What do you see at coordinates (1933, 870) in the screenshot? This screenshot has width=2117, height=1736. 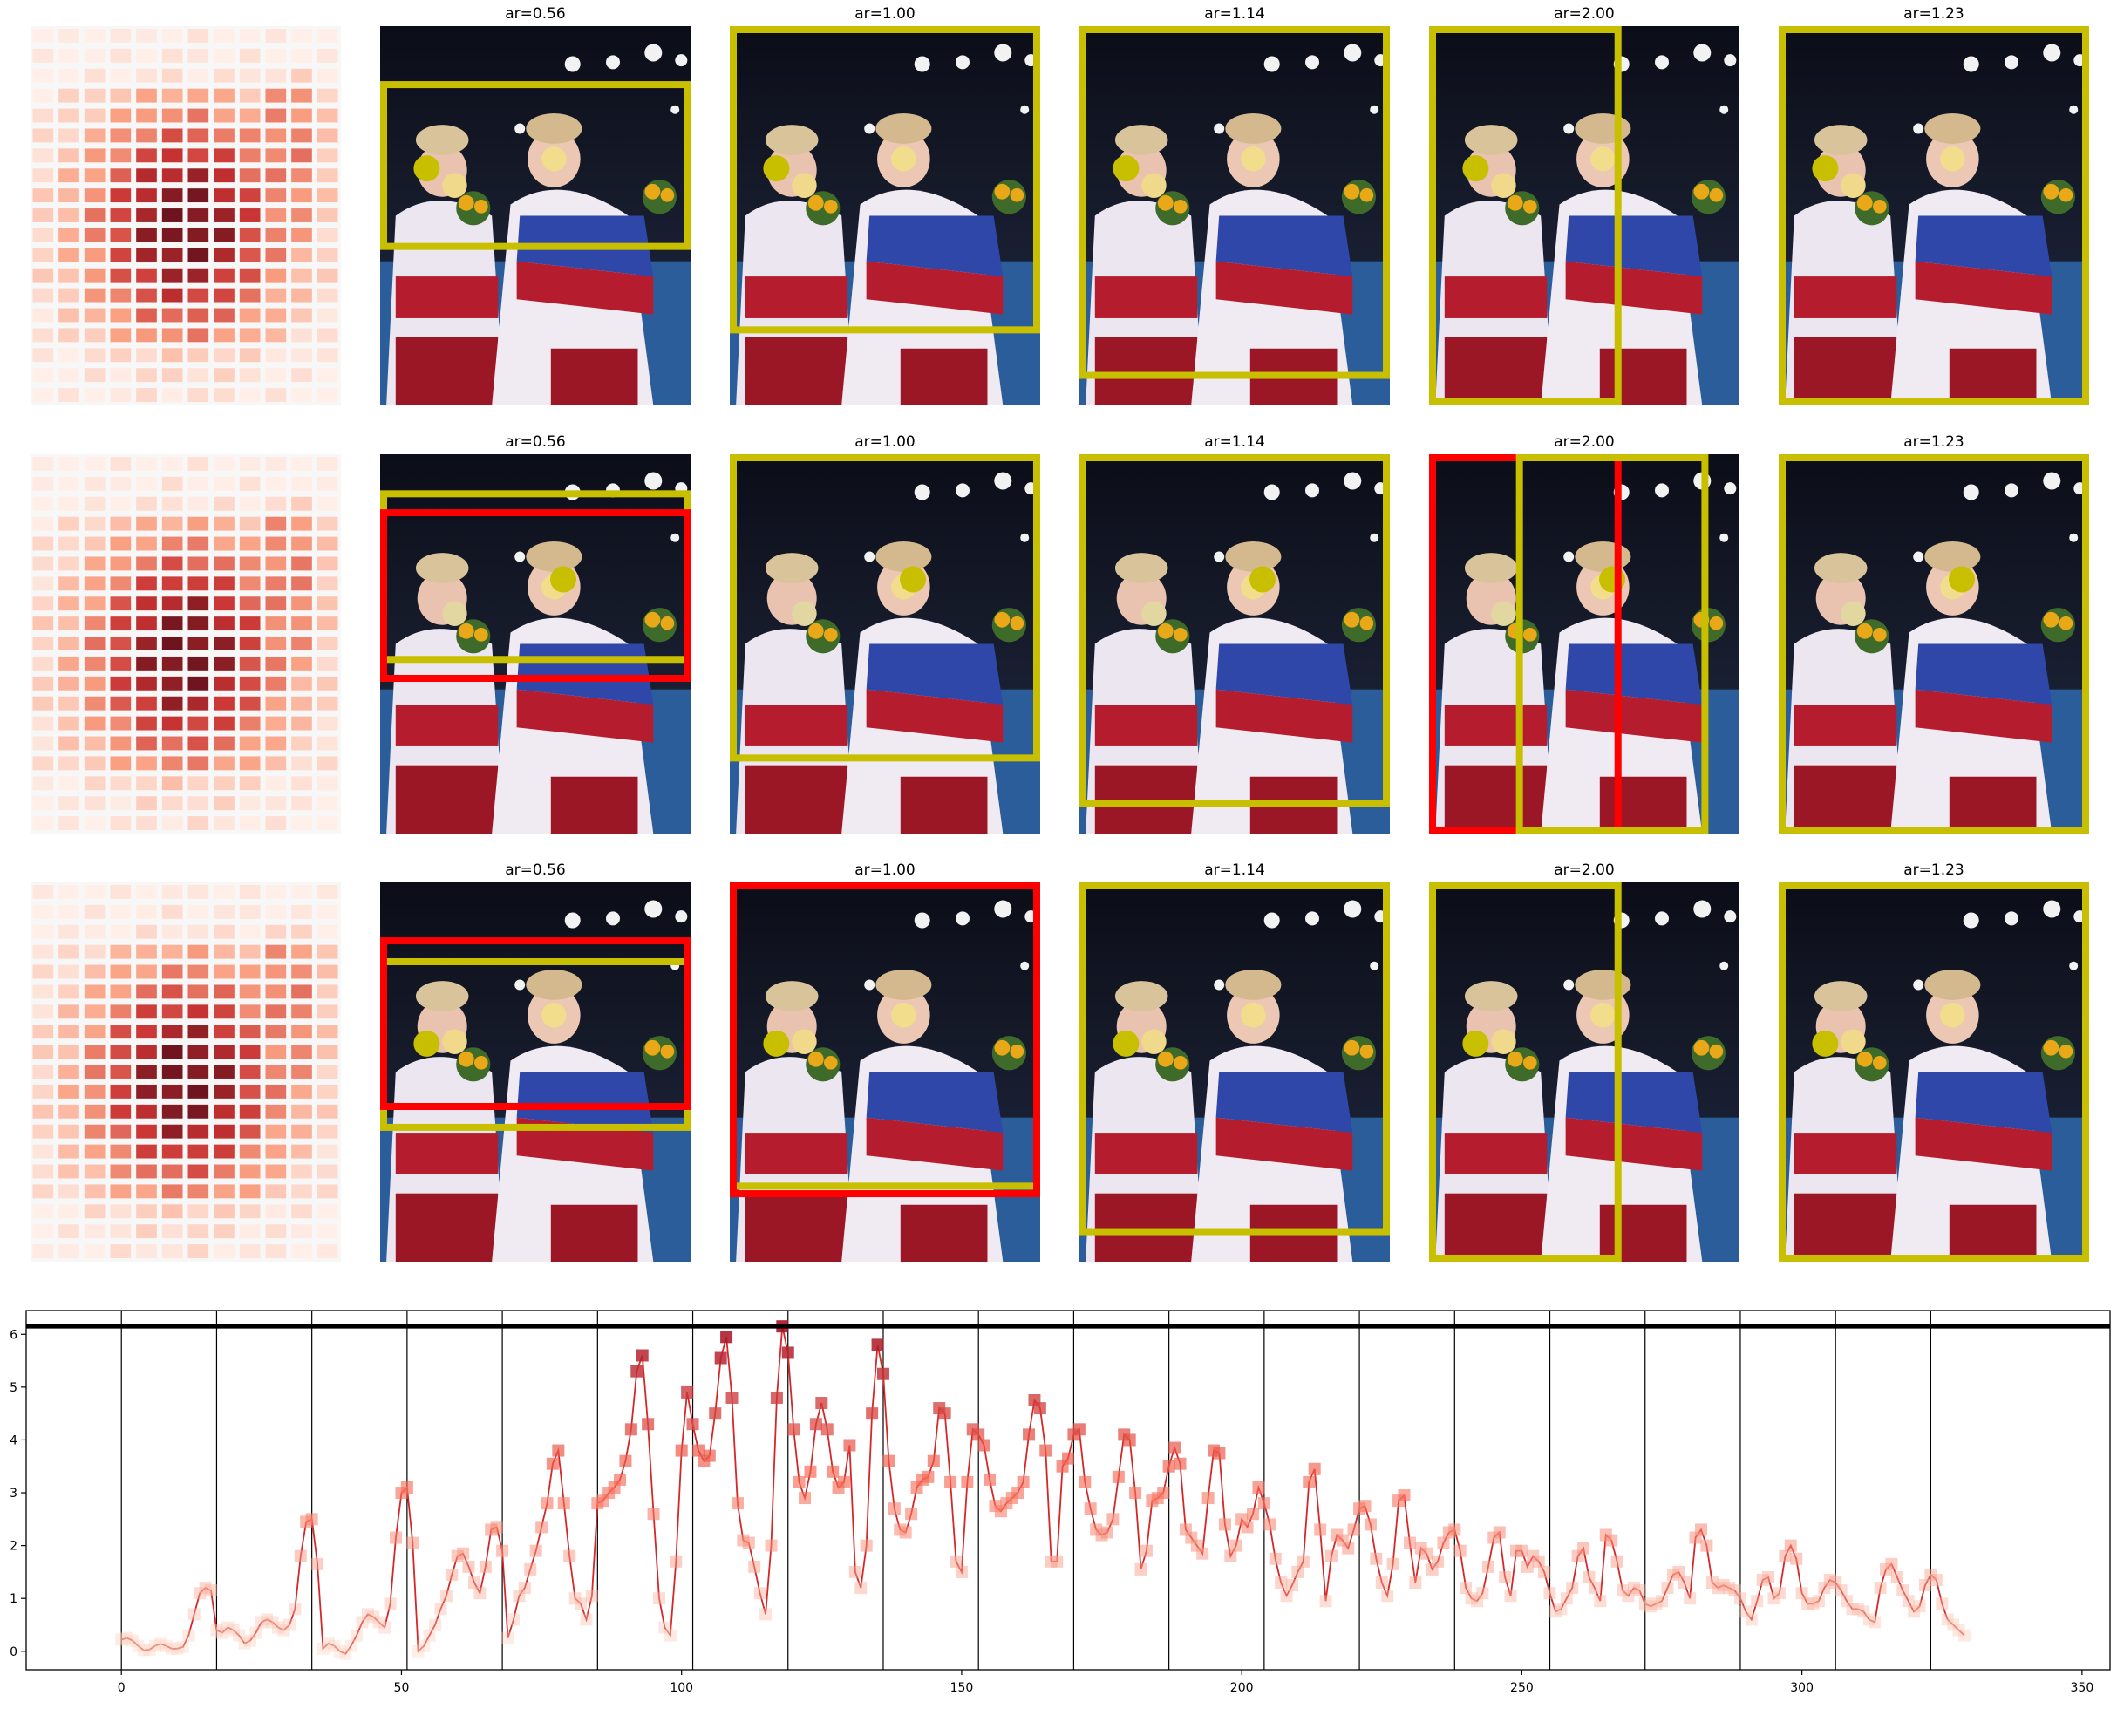 I see `panel-title: ar=1.23` at bounding box center [1933, 870].